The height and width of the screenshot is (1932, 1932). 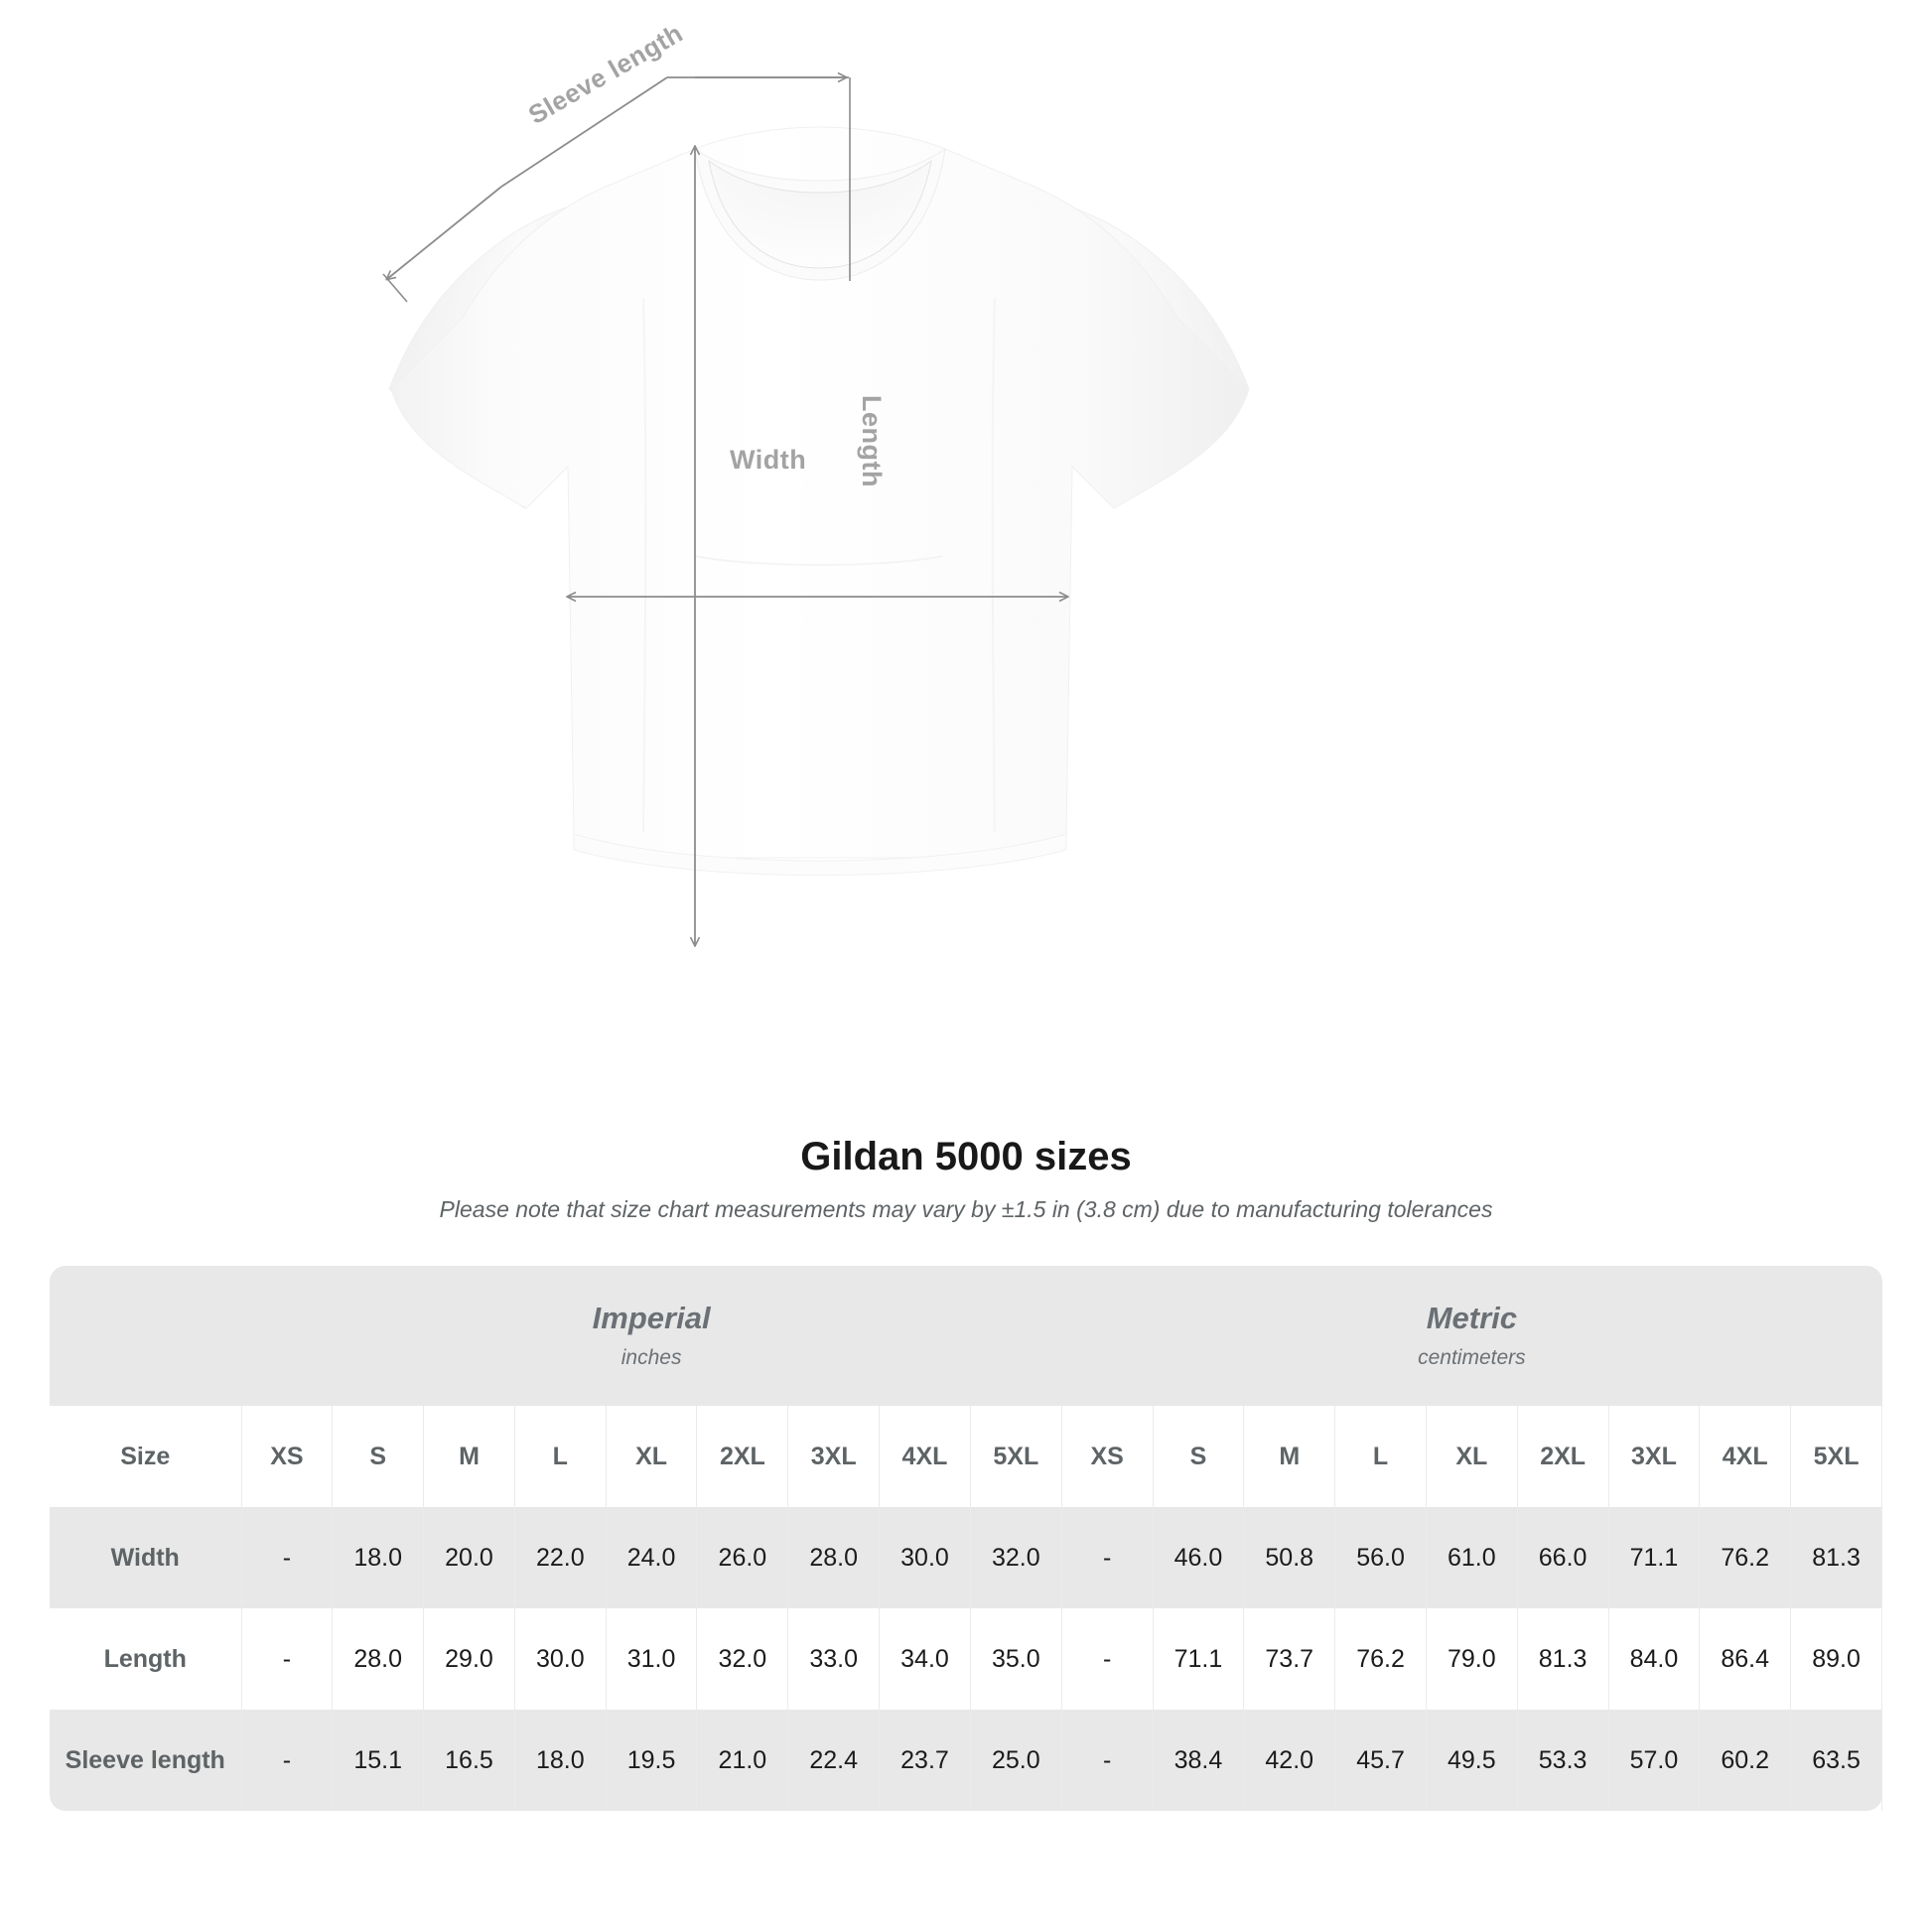 I want to click on measurement-cell: 56.0, so click(x=1380, y=1558).